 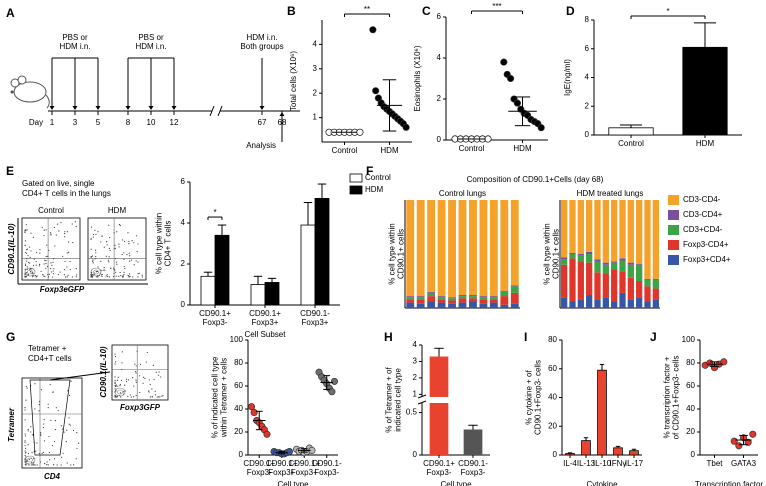 What do you see at coordinates (80, 376) in the screenshot?
I see `gate-arrow` at bounding box center [80, 376].